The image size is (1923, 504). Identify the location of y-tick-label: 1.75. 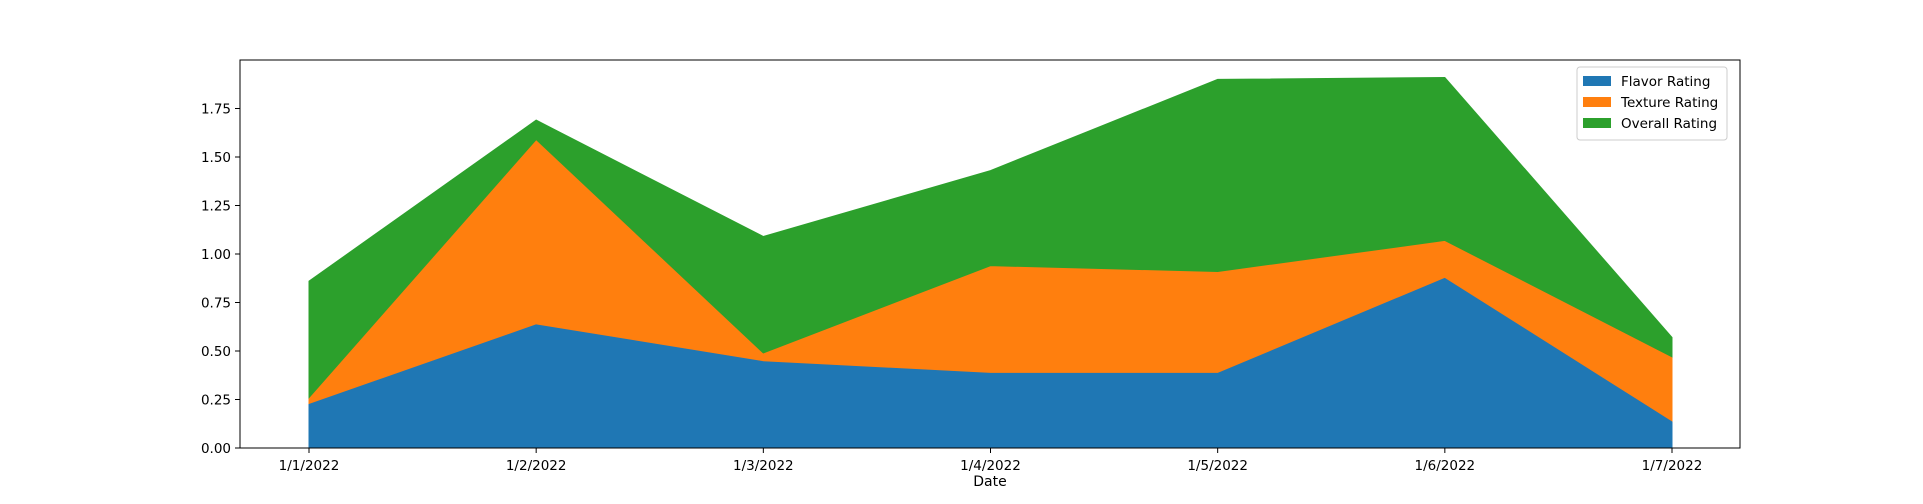
(216, 110).